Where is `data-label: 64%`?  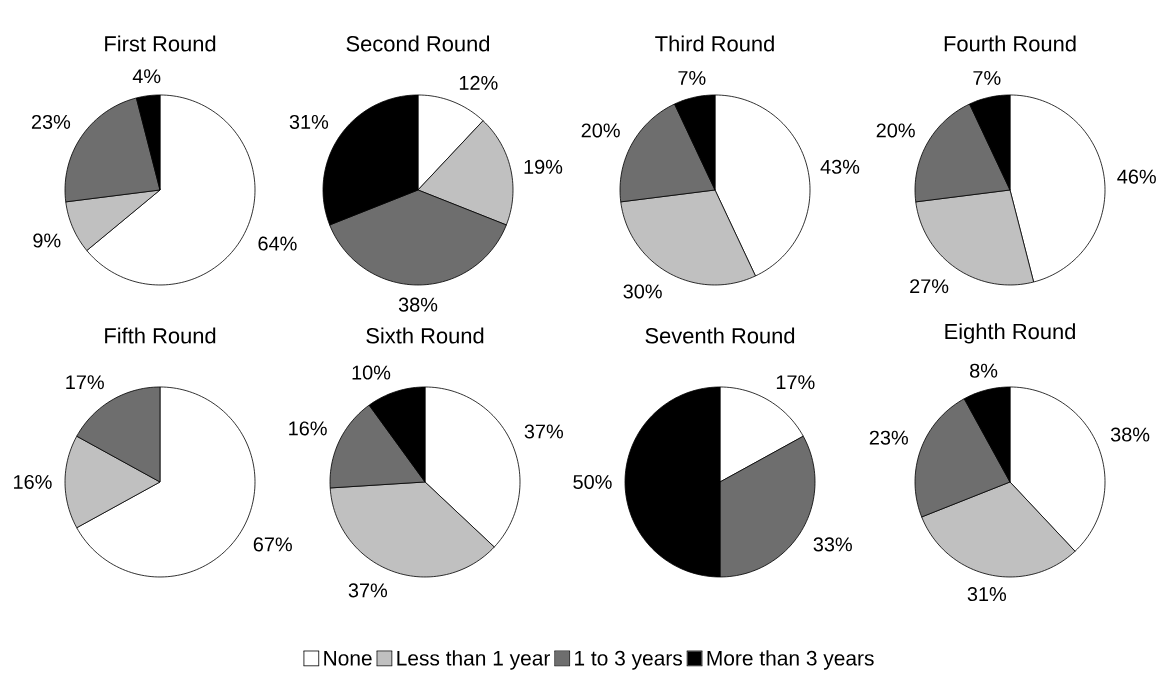
data-label: 64% is located at coordinates (277, 243).